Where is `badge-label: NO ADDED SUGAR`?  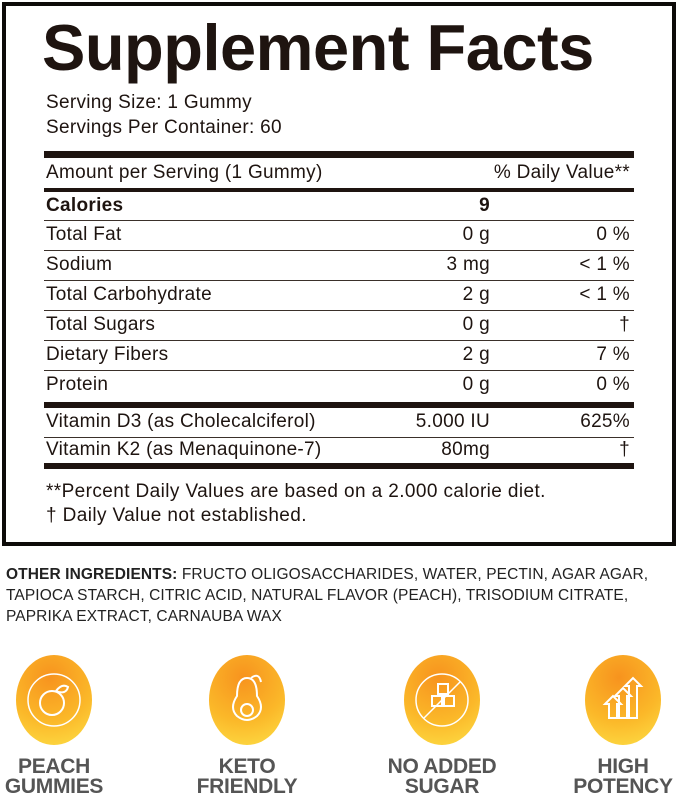
badge-label: NO ADDED SUGAR is located at coordinates (442, 776).